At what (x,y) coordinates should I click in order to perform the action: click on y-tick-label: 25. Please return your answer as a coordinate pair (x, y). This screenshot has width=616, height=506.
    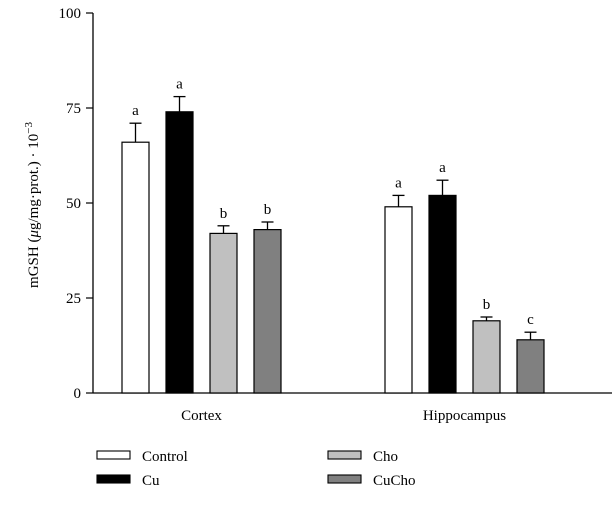
    Looking at the image, I should click on (73, 299).